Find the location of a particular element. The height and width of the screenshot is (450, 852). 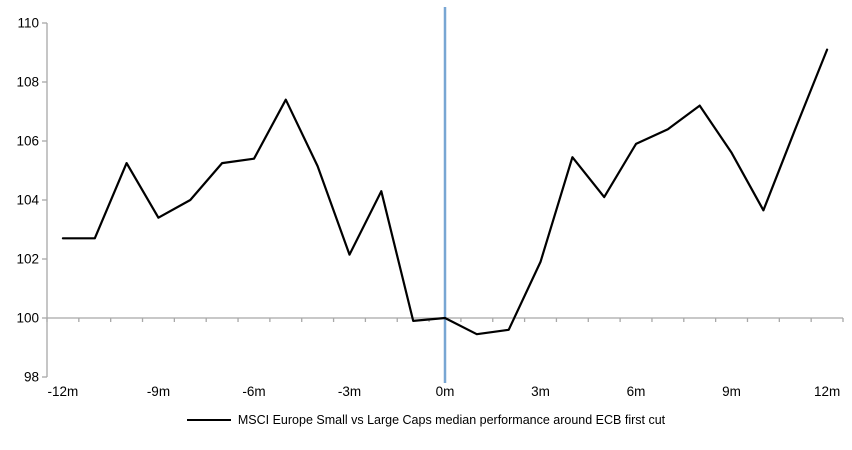

x-tick-label: -9m is located at coordinates (158, 391).